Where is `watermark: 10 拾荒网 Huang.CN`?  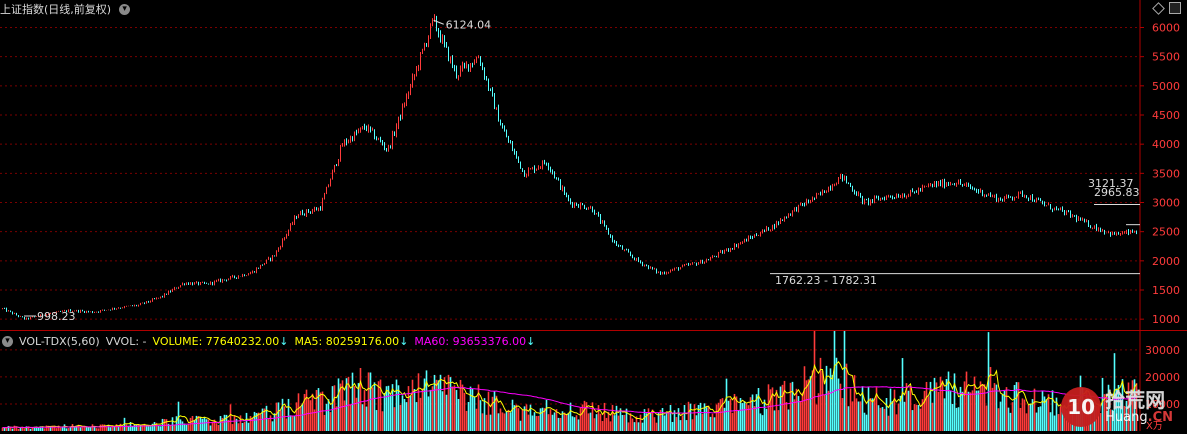 watermark: 10 拾荒网 Huang.CN is located at coordinates (1117, 407).